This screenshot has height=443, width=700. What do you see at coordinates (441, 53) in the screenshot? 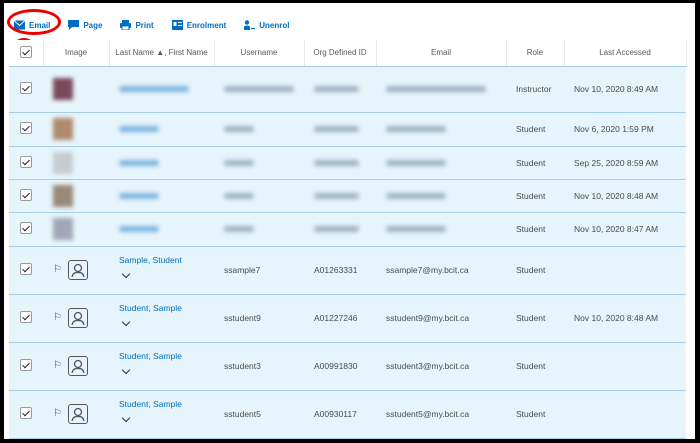
I see `column-email: Email` at bounding box center [441, 53].